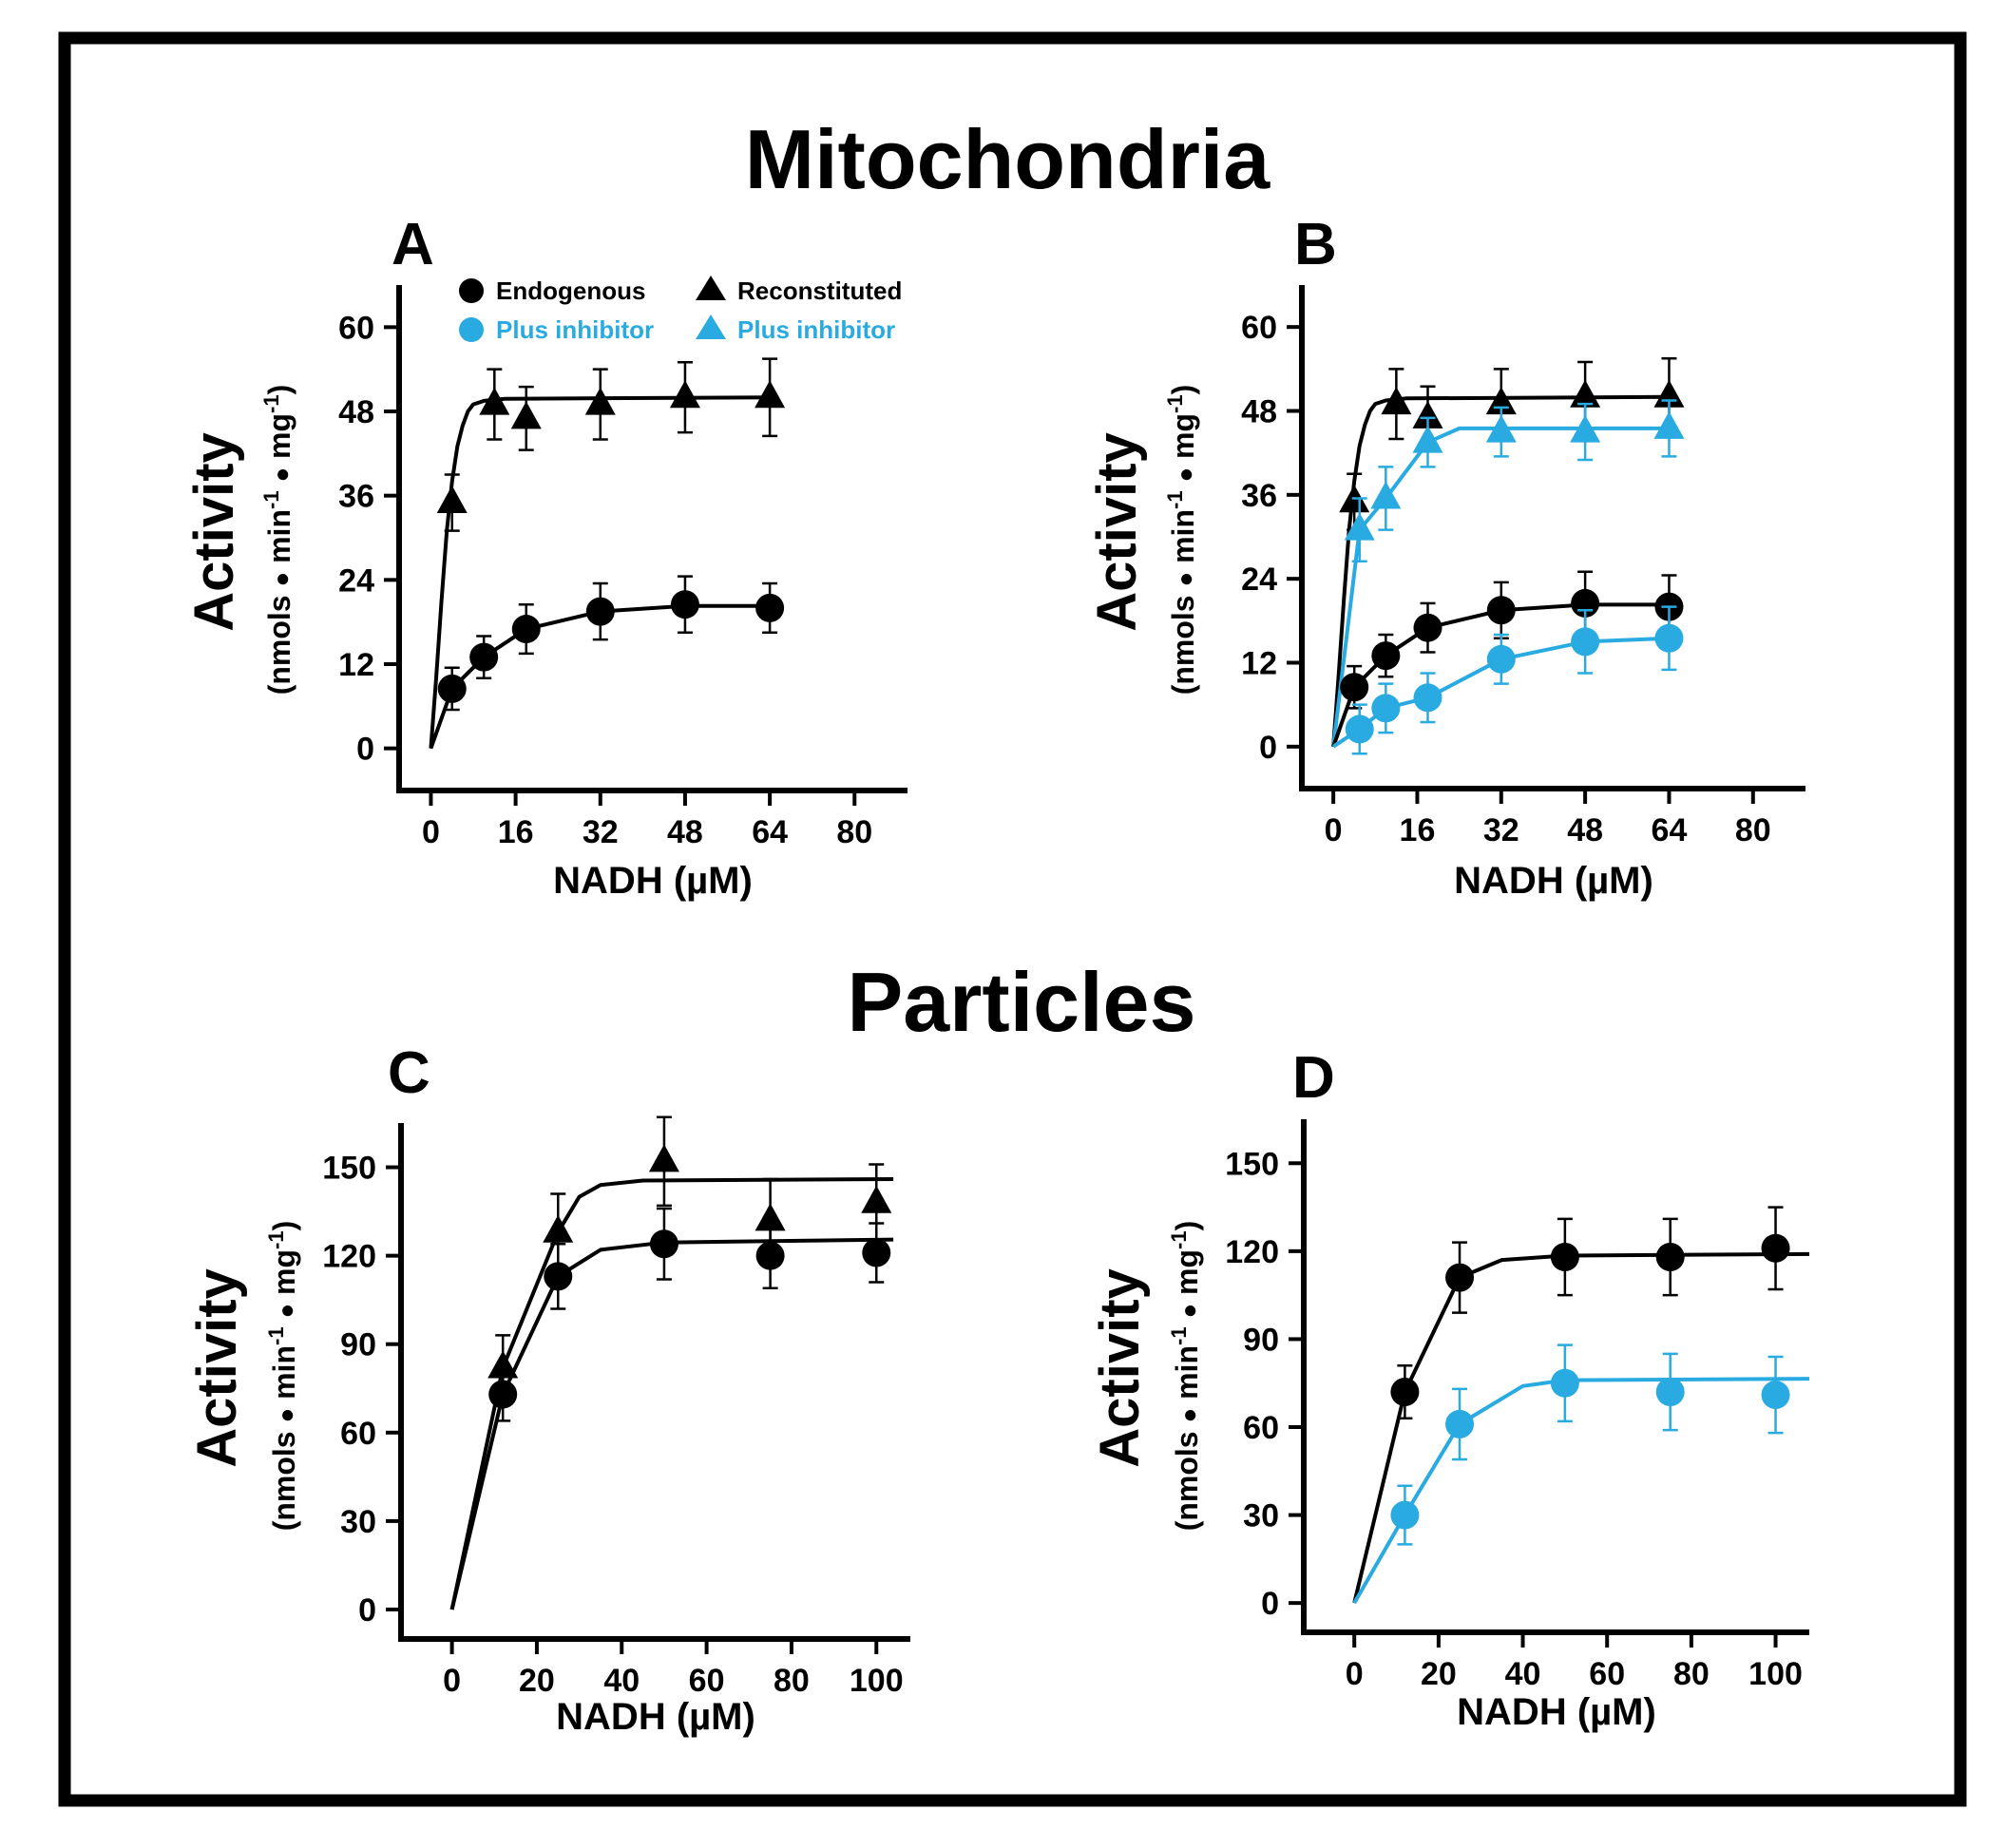  Describe the element at coordinates (601, 832) in the screenshot. I see `x-tick-label: 32` at that location.